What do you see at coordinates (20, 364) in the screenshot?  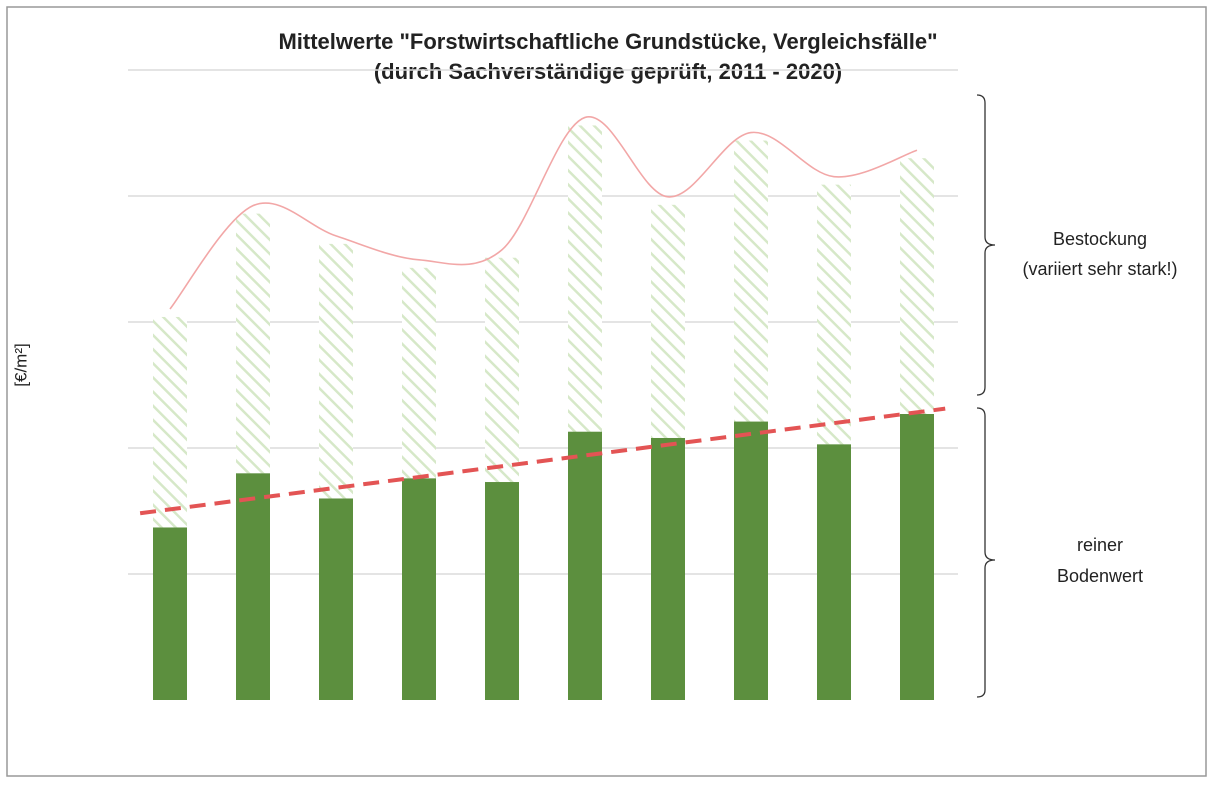 I see `y-axis-label: [€/m²]` at bounding box center [20, 364].